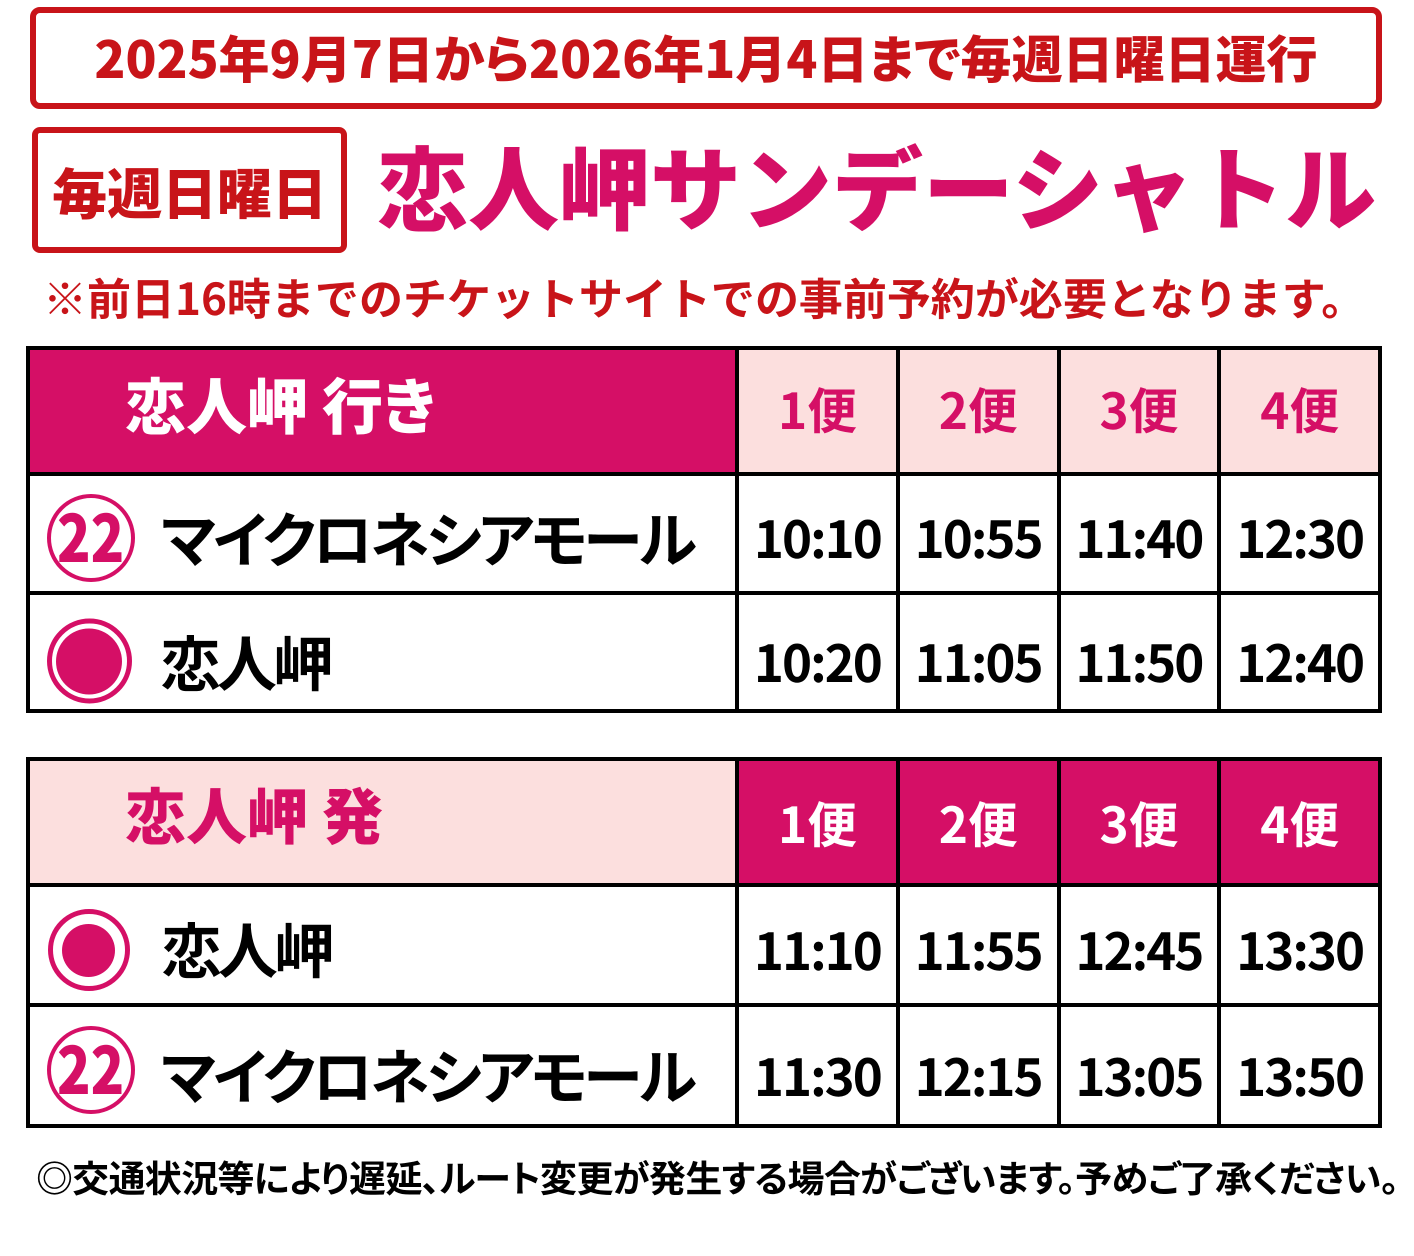 This screenshot has width=1414, height=1256. I want to click on time-cell: 11:10, so click(817, 945).